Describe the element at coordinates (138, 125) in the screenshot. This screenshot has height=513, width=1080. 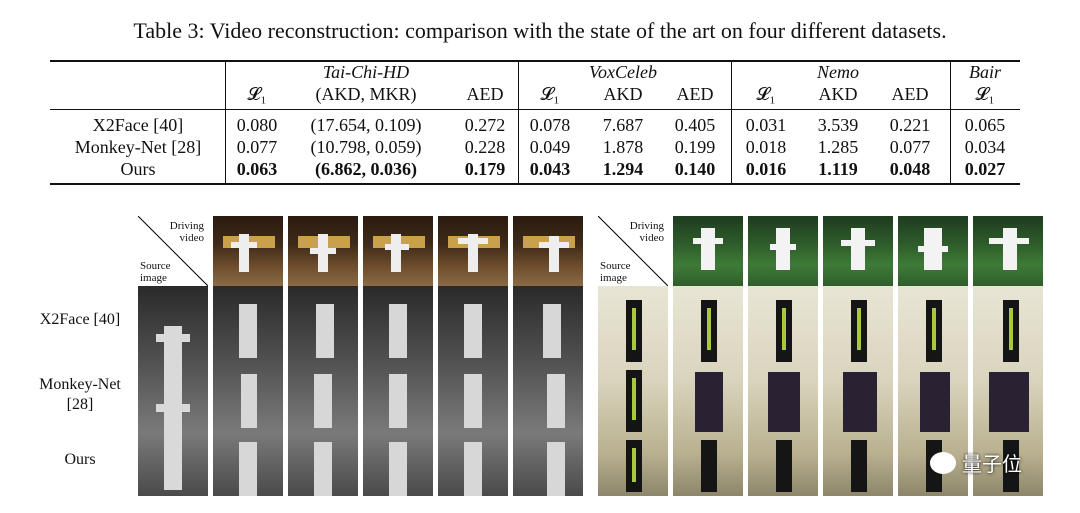
I see `row-label: X2Face [40]` at that location.